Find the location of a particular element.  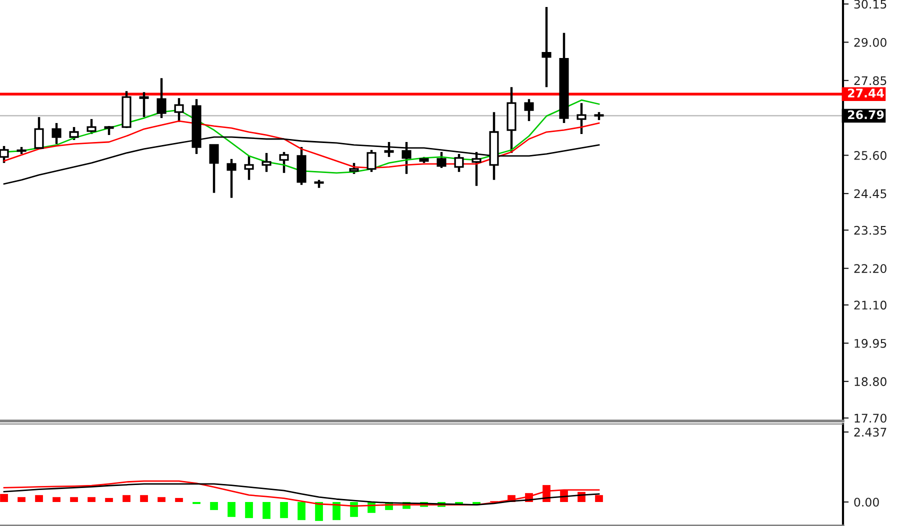

y-tick-label: 22.20 is located at coordinates (870, 269).